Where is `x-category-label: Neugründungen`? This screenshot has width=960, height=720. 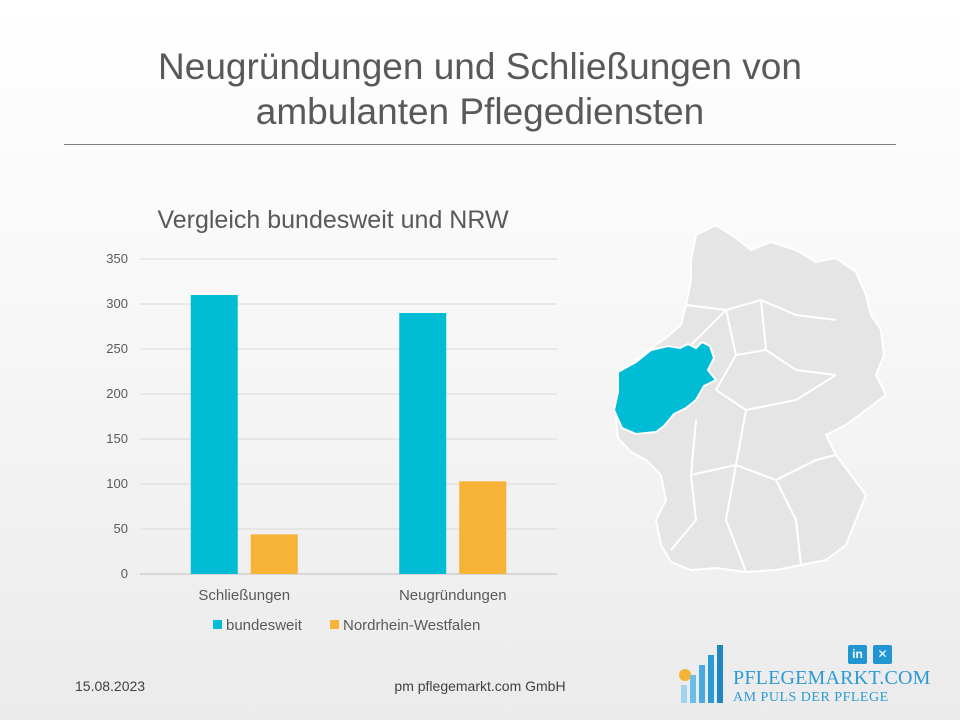
x-category-label: Neugründungen is located at coordinates (453, 595).